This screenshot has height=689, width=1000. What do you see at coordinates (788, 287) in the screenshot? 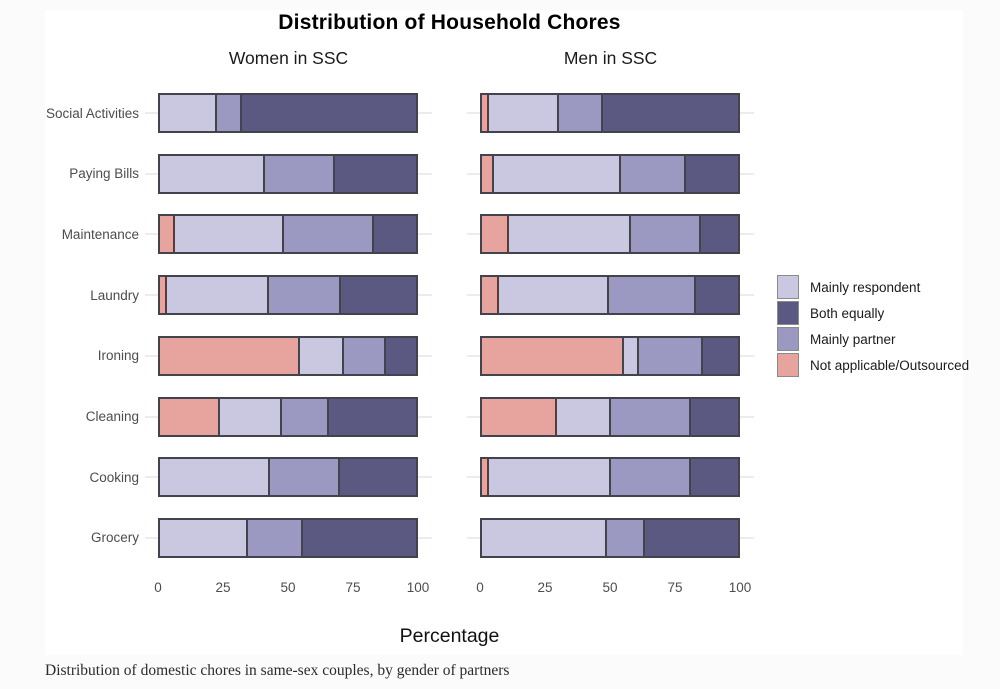
I see `legend-swatch-mainly-respondent` at bounding box center [788, 287].